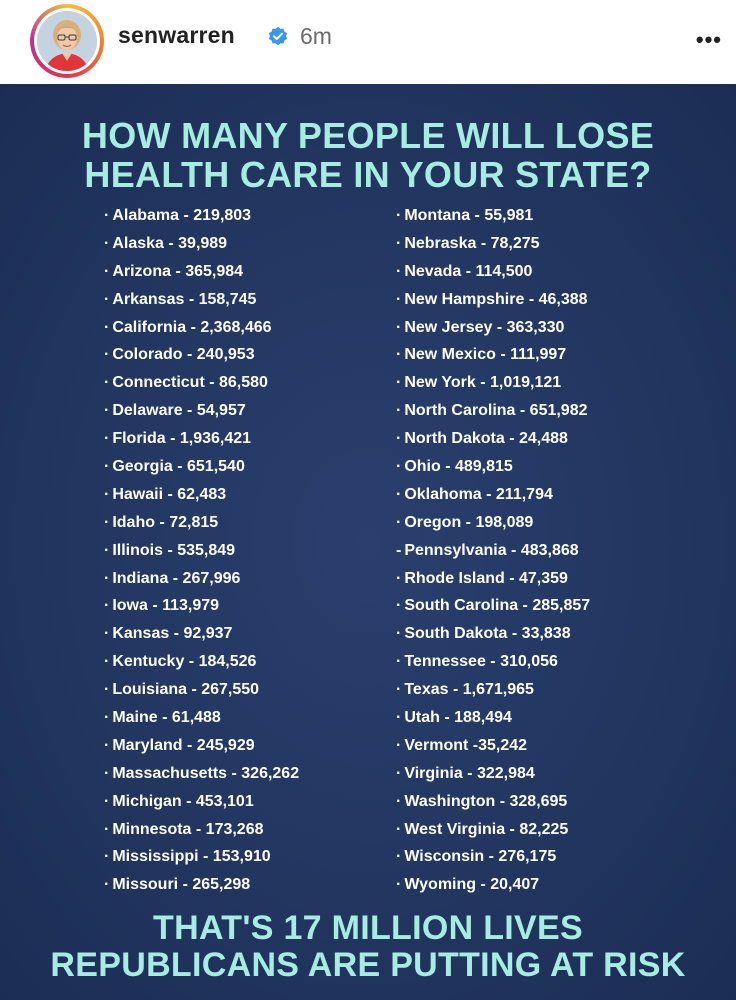  I want to click on state-entry-text: Ohio - 489,815, so click(458, 467).